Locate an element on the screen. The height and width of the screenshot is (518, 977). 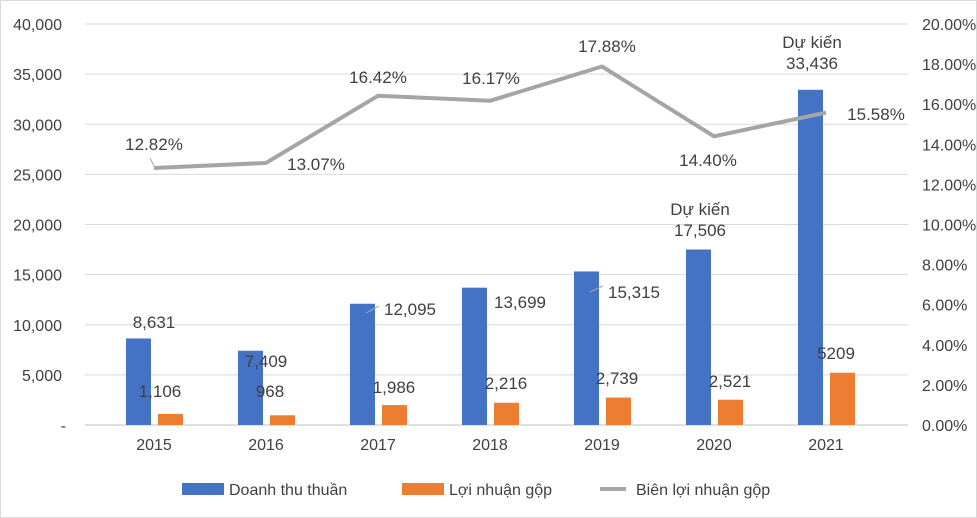
label-doanh-thu: 15,315 is located at coordinates (634, 292).